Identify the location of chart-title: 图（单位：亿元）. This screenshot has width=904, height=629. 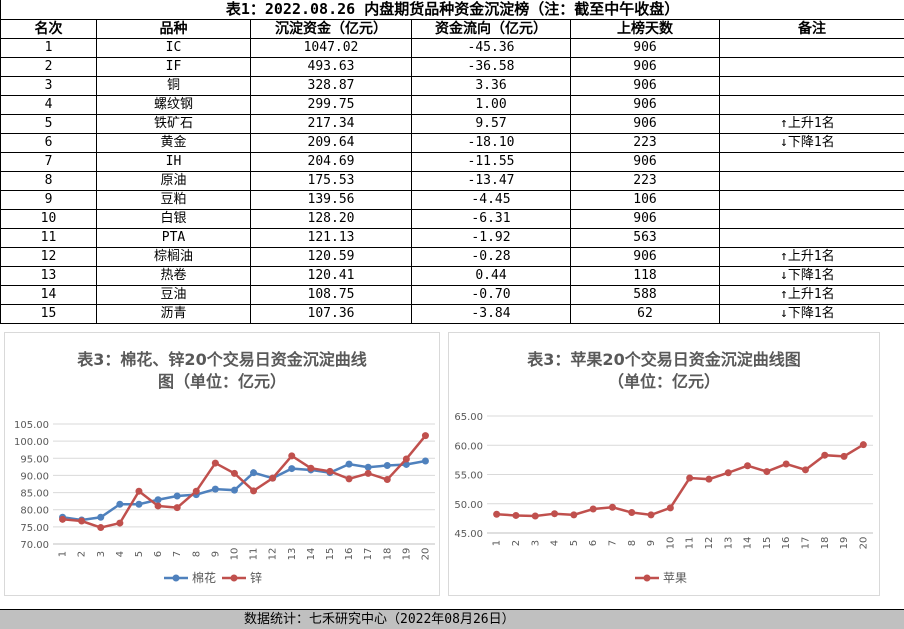
(222, 381).